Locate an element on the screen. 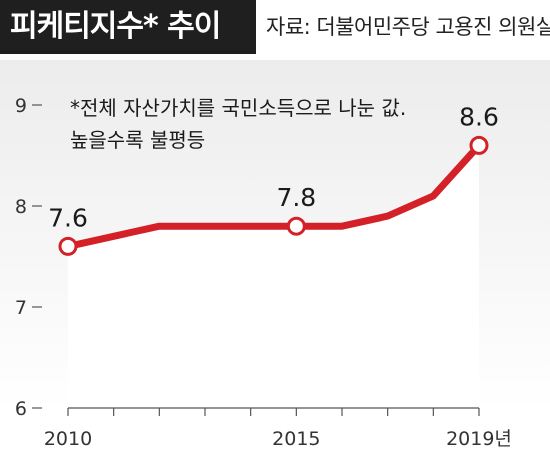  note-line-2: 높을수록 불평등 is located at coordinates (137, 140).